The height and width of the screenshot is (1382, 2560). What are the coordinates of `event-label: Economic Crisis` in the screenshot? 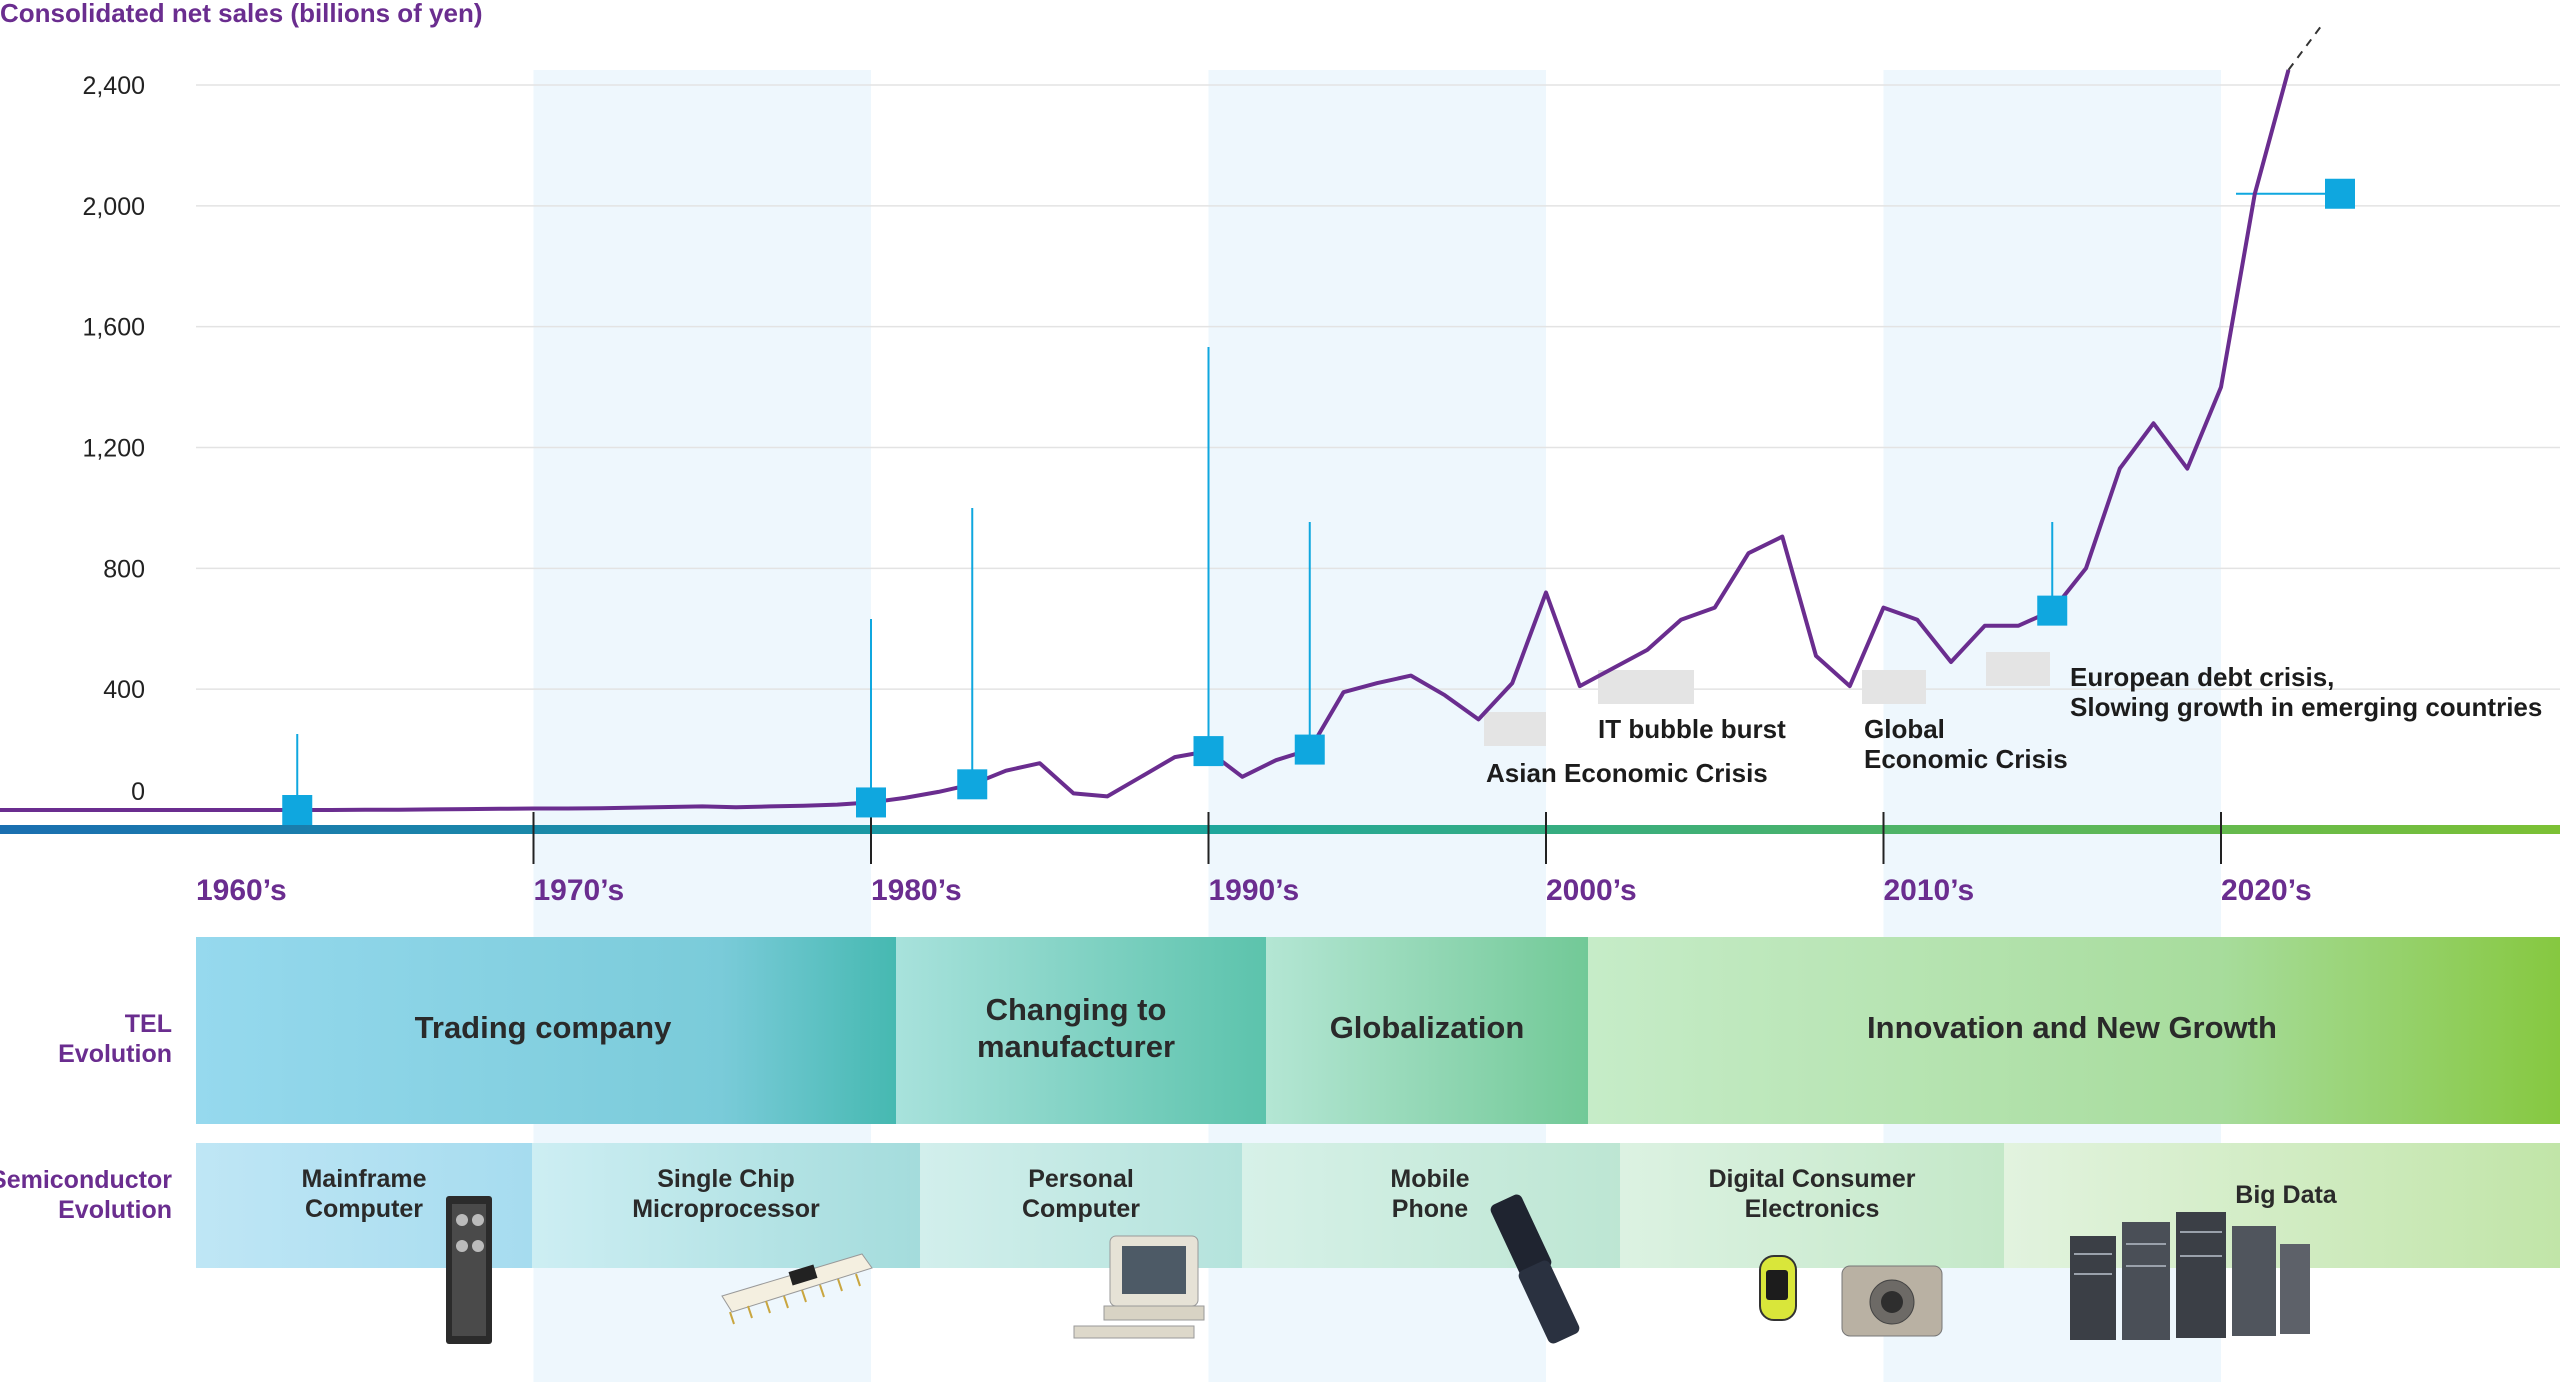 It's located at (1966, 759).